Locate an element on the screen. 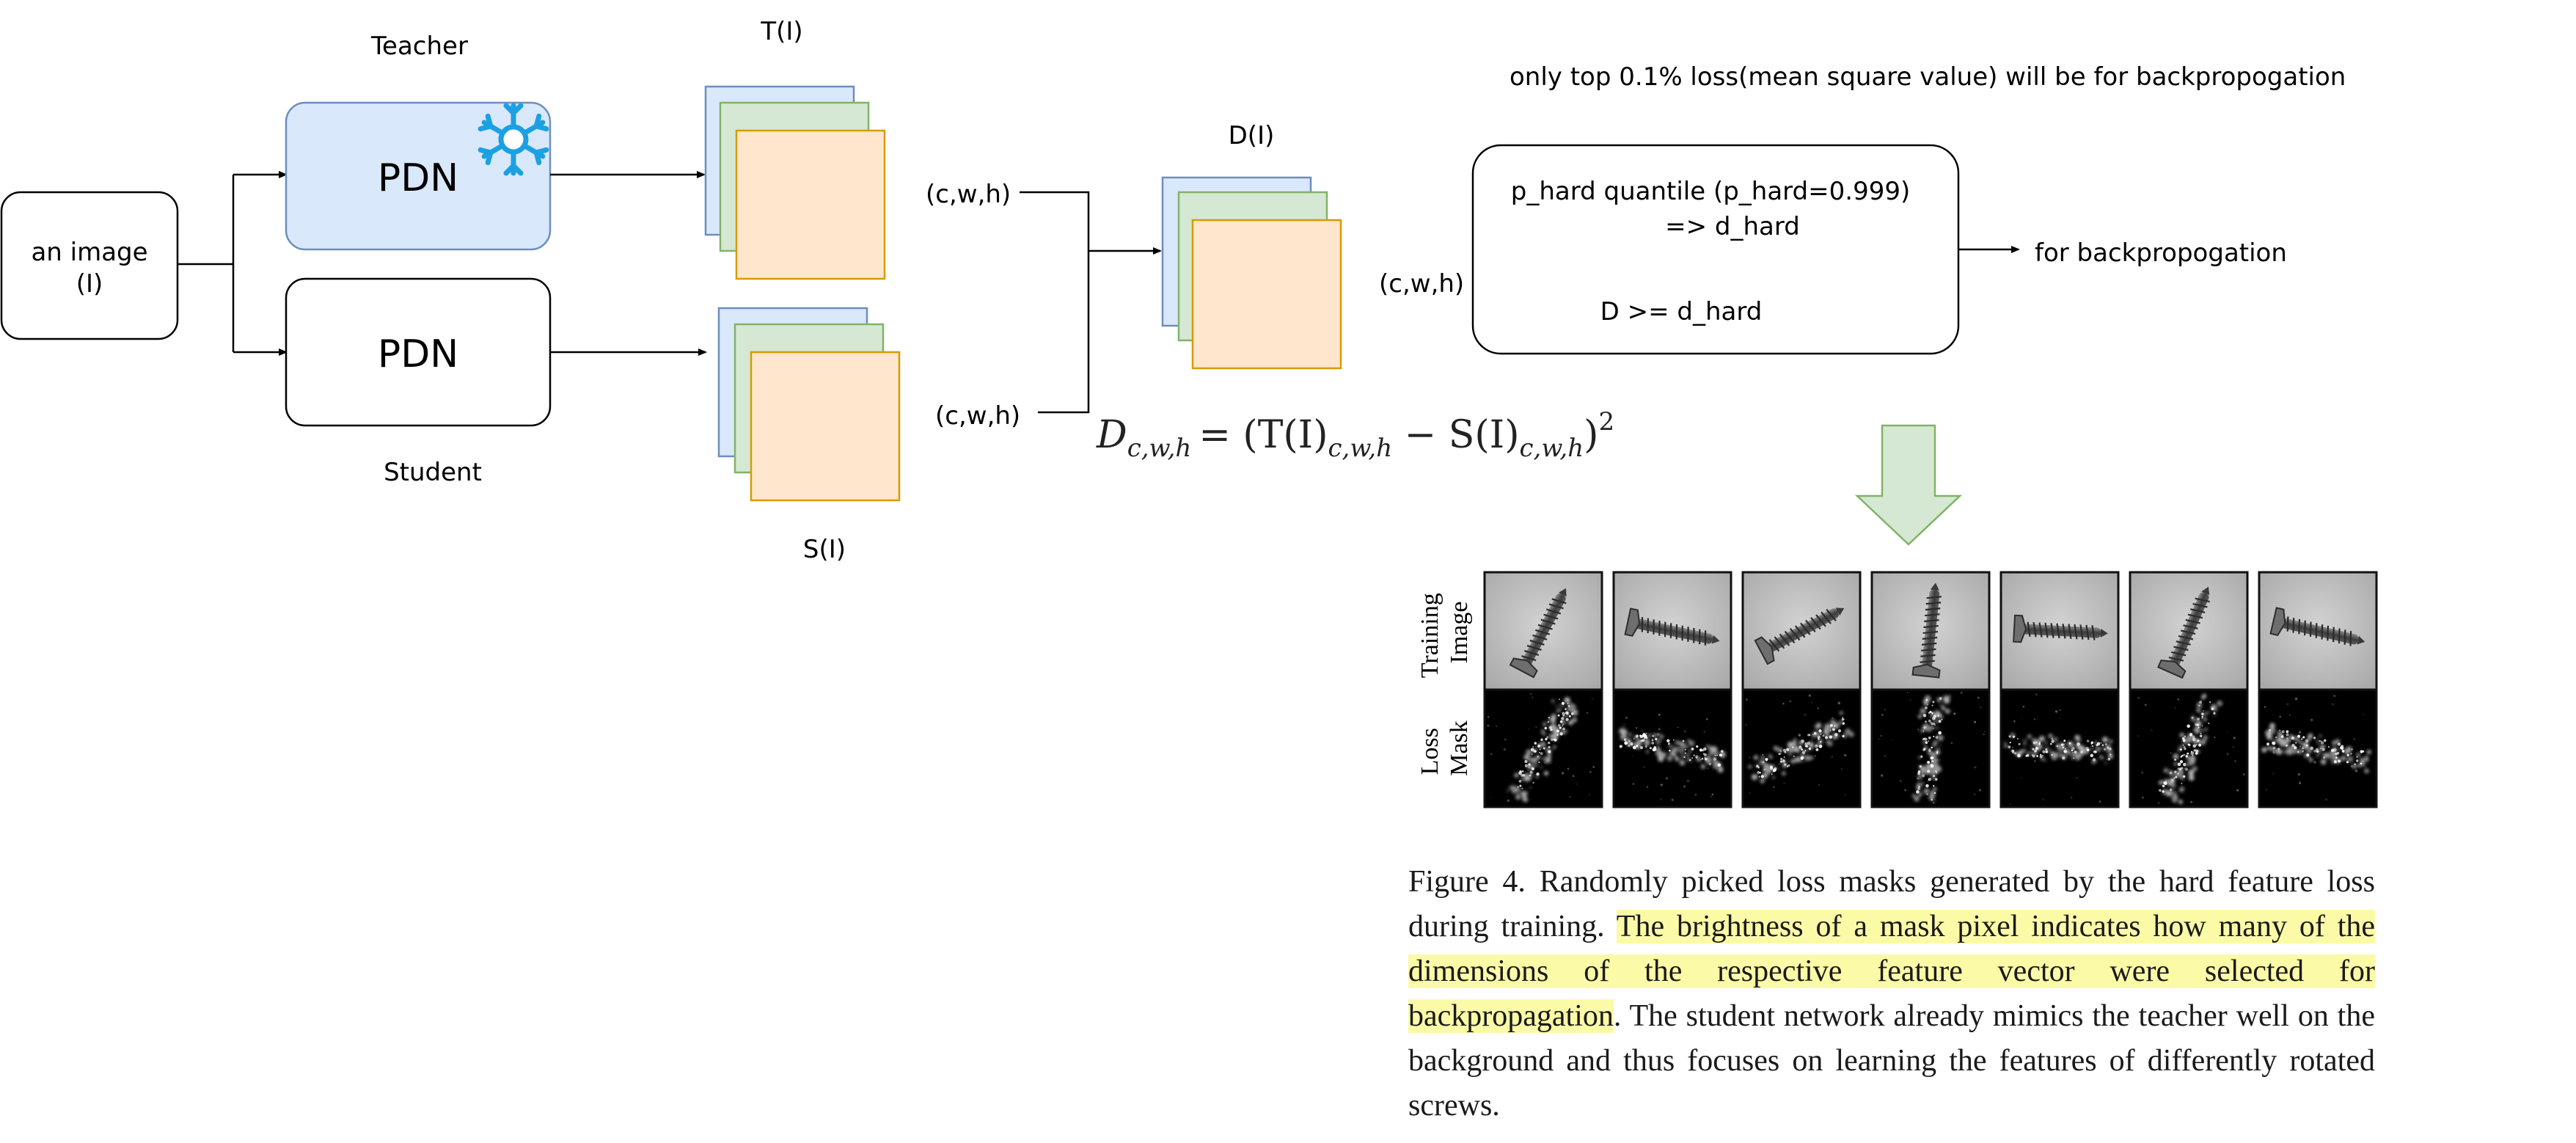  student-caption: Student is located at coordinates (433, 472).